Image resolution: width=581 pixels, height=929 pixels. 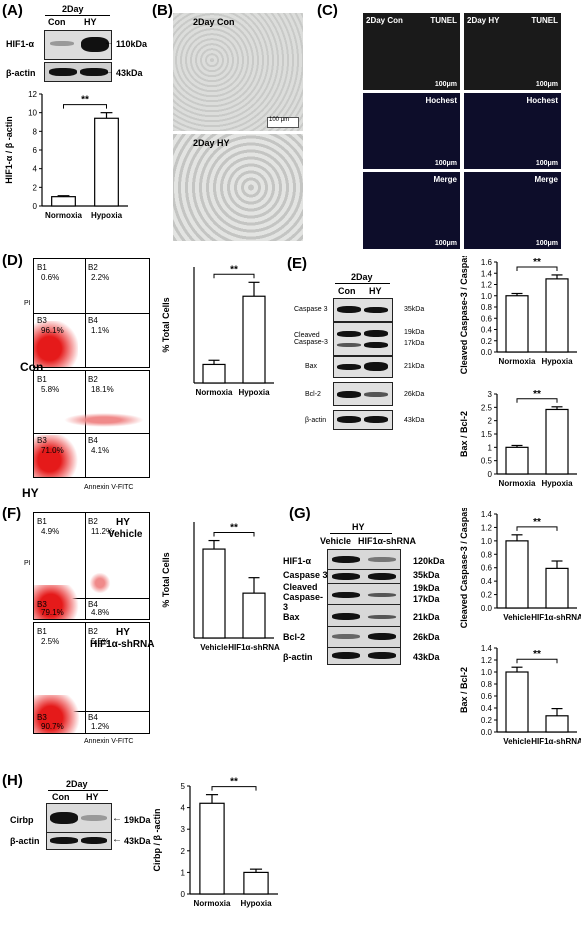 I want to click on panel-e-timepoint: 2Day, so click(x=362, y=277).